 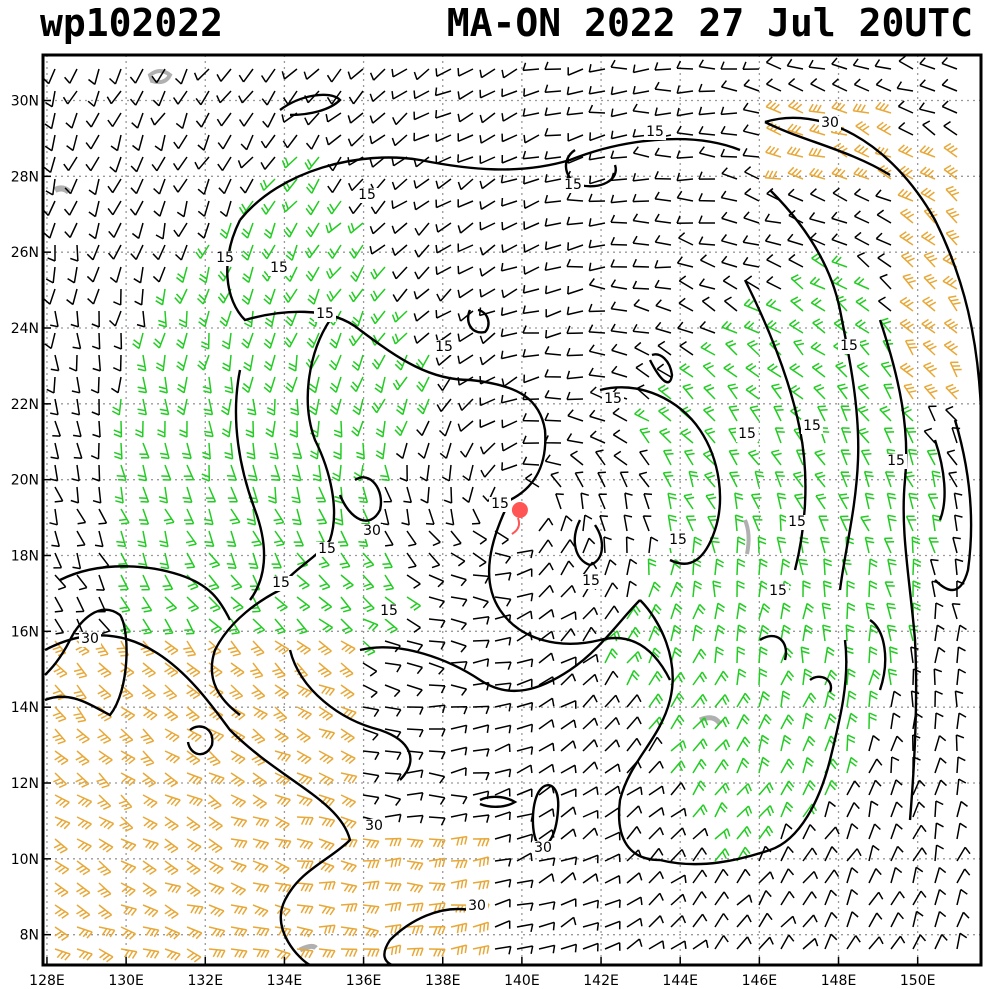 I want to click on storm-id-title: wp102022, so click(x=132, y=23).